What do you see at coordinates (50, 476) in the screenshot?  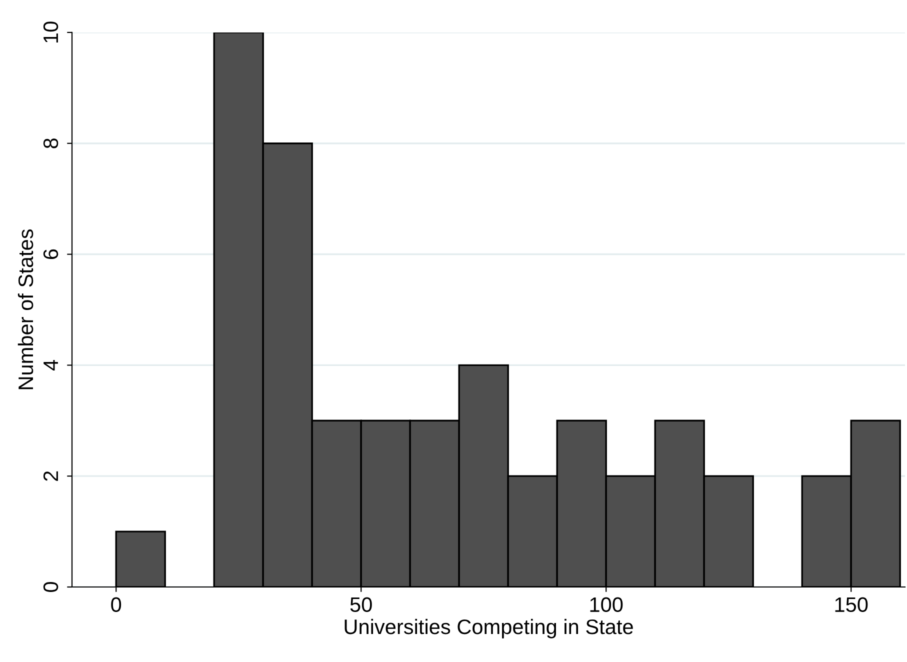 I see `y-tick-label: 2` at bounding box center [50, 476].